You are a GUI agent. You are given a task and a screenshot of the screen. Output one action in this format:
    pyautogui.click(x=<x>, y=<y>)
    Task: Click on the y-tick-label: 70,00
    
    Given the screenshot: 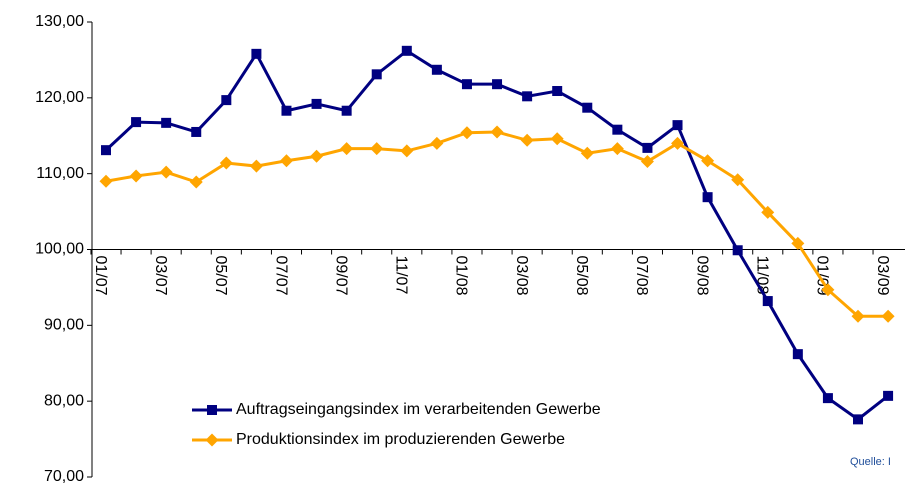 What is the action you would take?
    pyautogui.click(x=64, y=476)
    